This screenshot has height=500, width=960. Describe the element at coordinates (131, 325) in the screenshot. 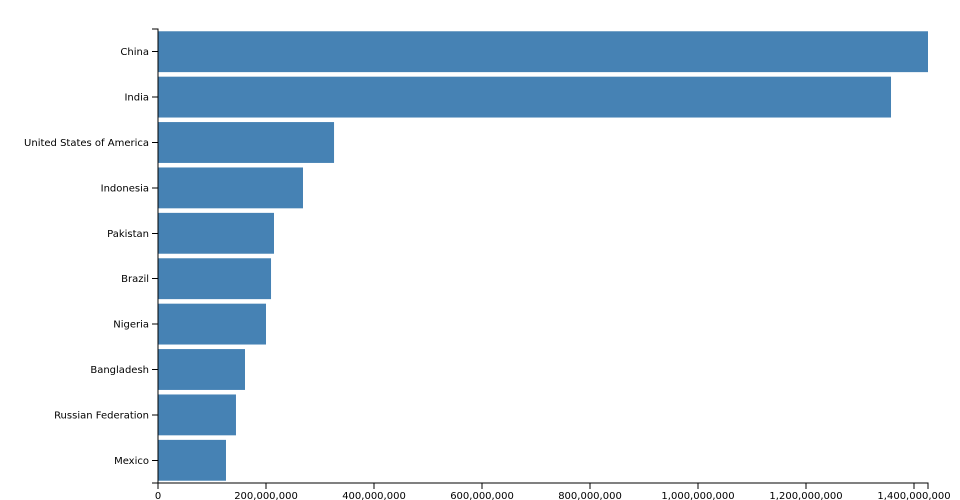

I see `y-tick-label: Nigeria` at that location.